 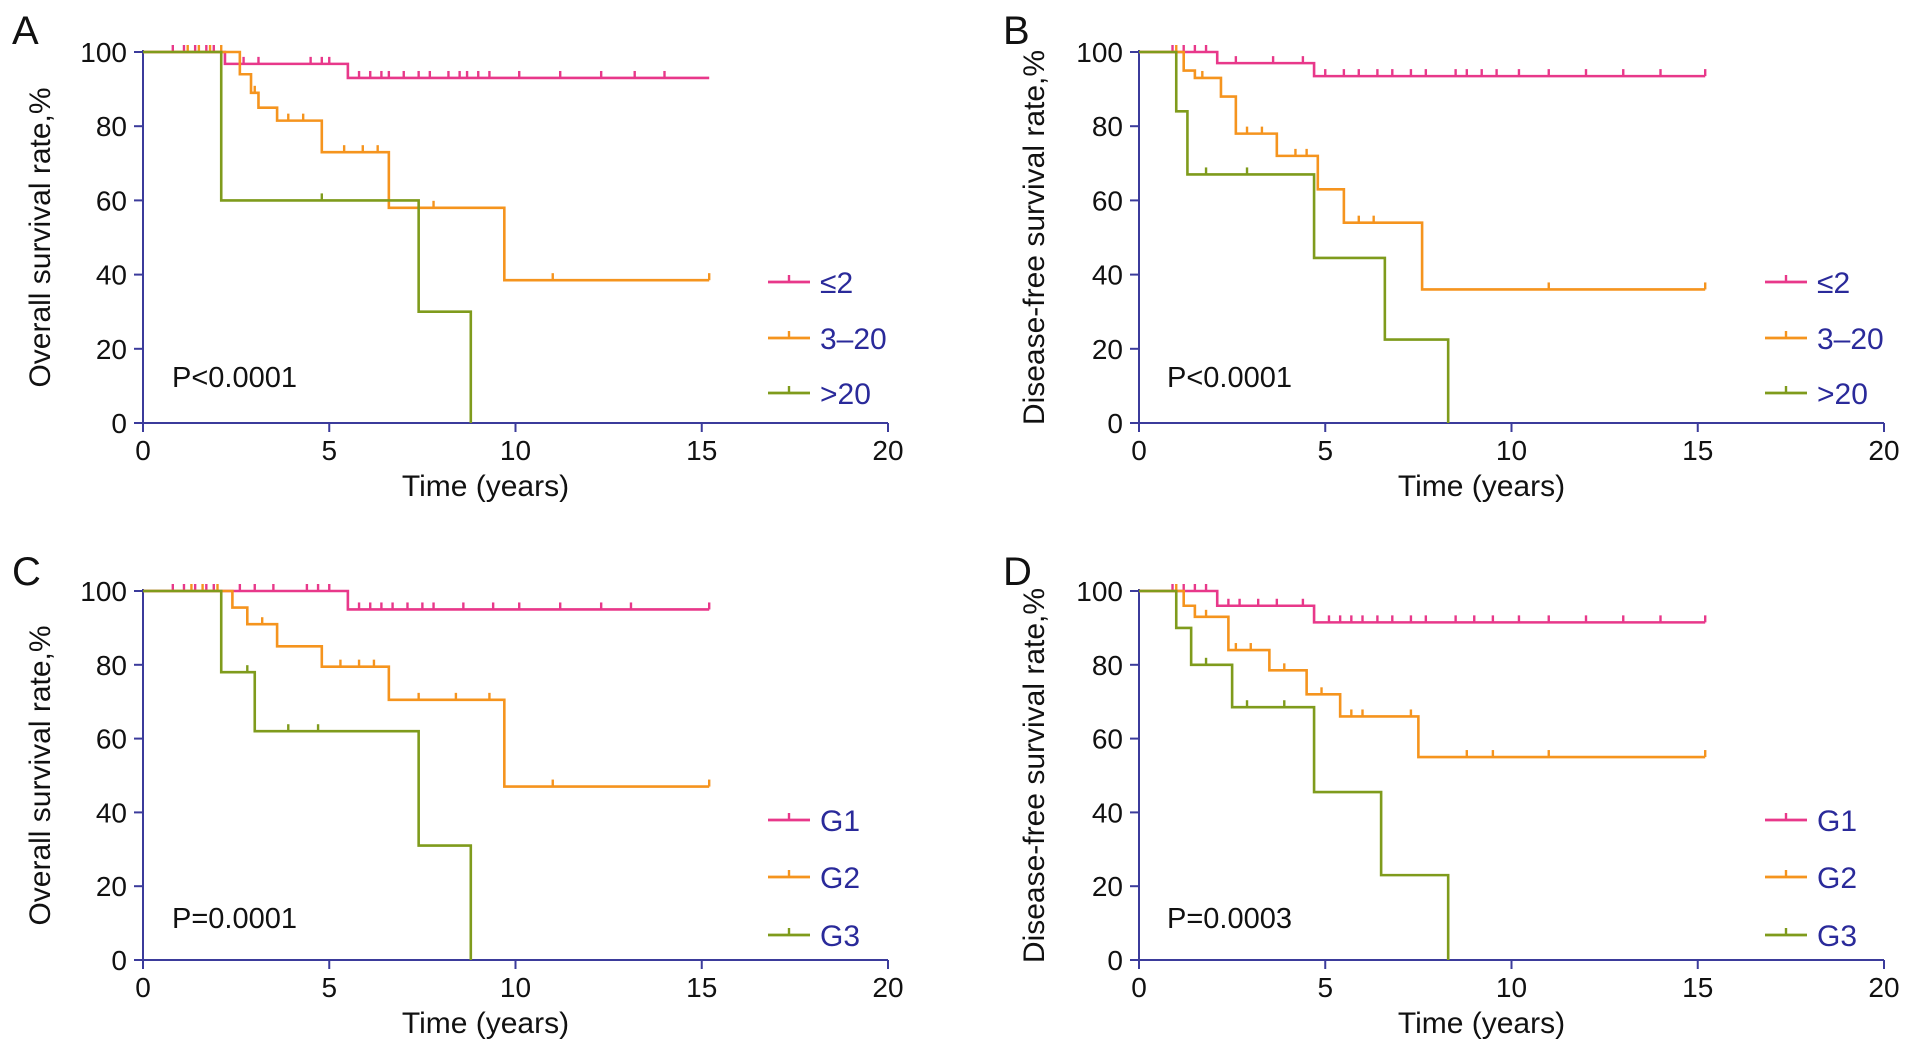 I want to click on p-value: P=0.0001, so click(x=234, y=919).